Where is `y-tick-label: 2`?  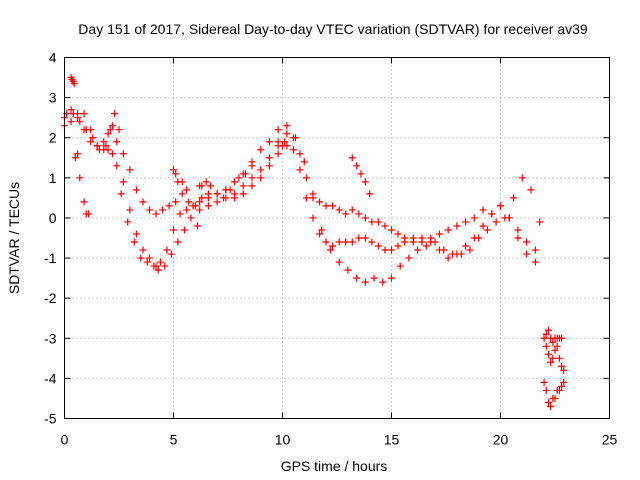
y-tick-label: 2 is located at coordinates (53, 138).